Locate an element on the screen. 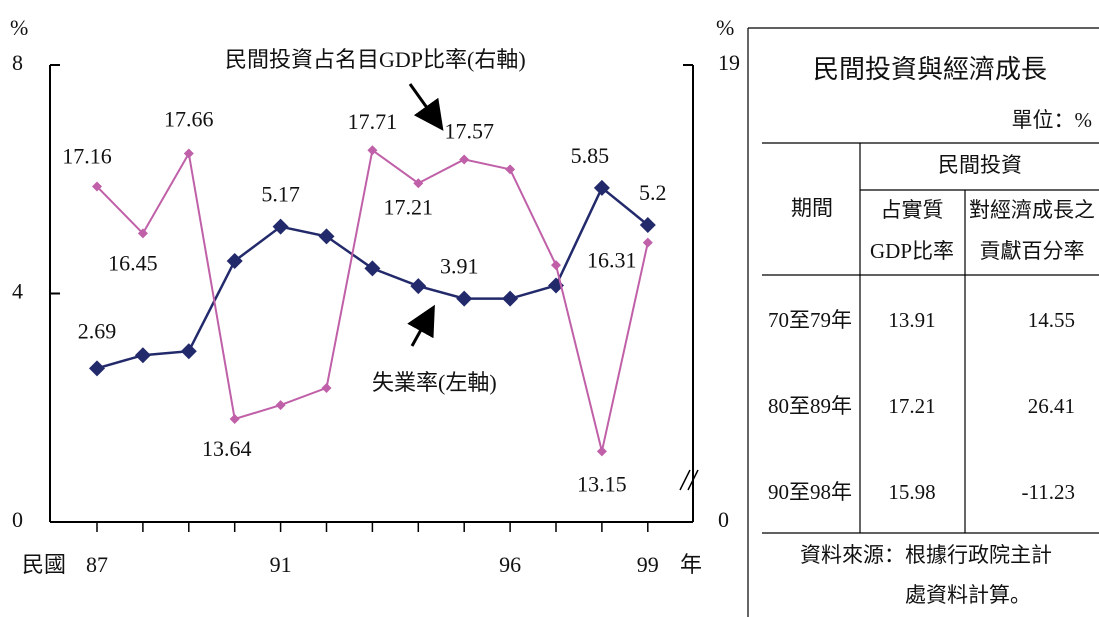  x-tick-label: 99 is located at coordinates (648, 564).